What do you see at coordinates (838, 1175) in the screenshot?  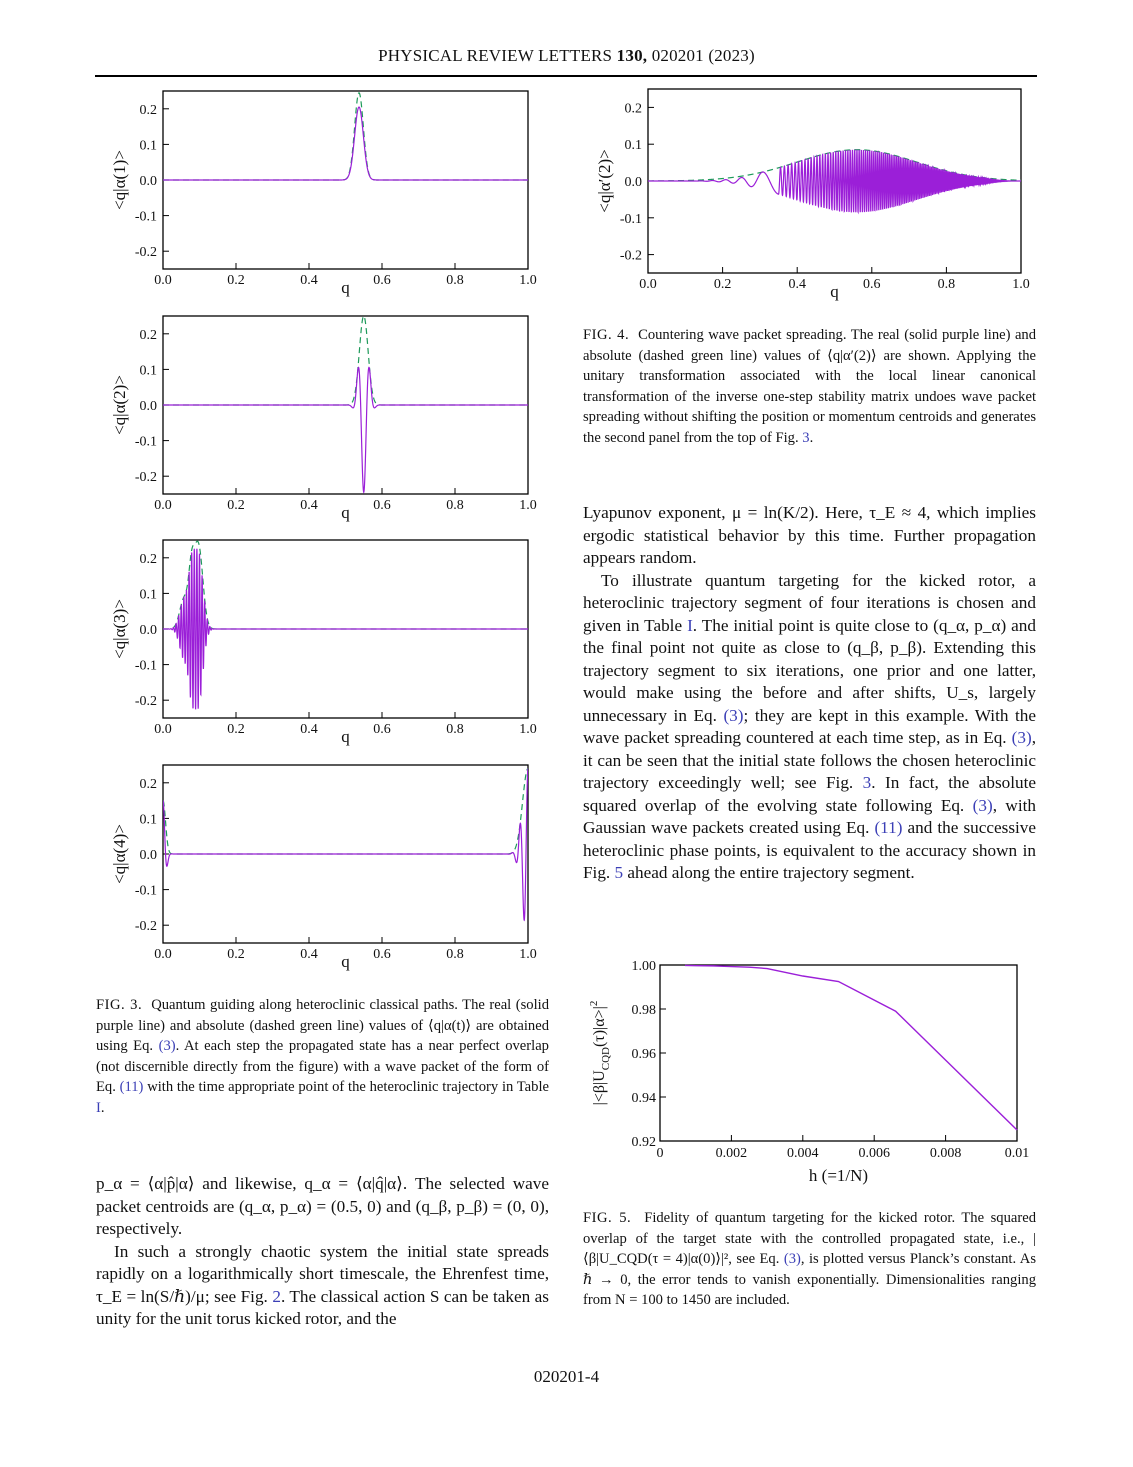 I see `x-axis-label: h (=1/N)` at bounding box center [838, 1175].